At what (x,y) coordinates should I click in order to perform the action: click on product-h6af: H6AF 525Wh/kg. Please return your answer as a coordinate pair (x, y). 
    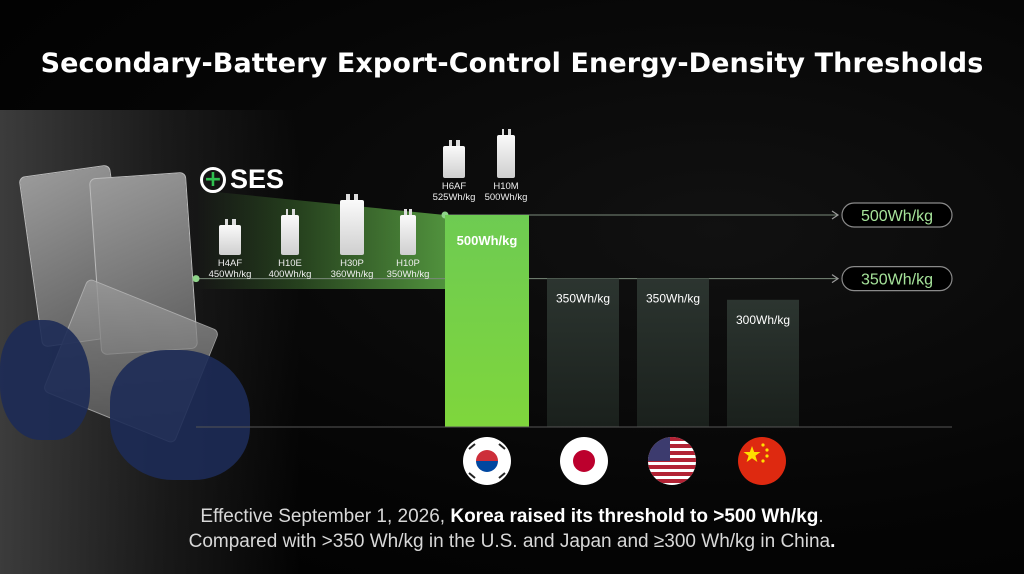
    Looking at the image, I should click on (454, 171).